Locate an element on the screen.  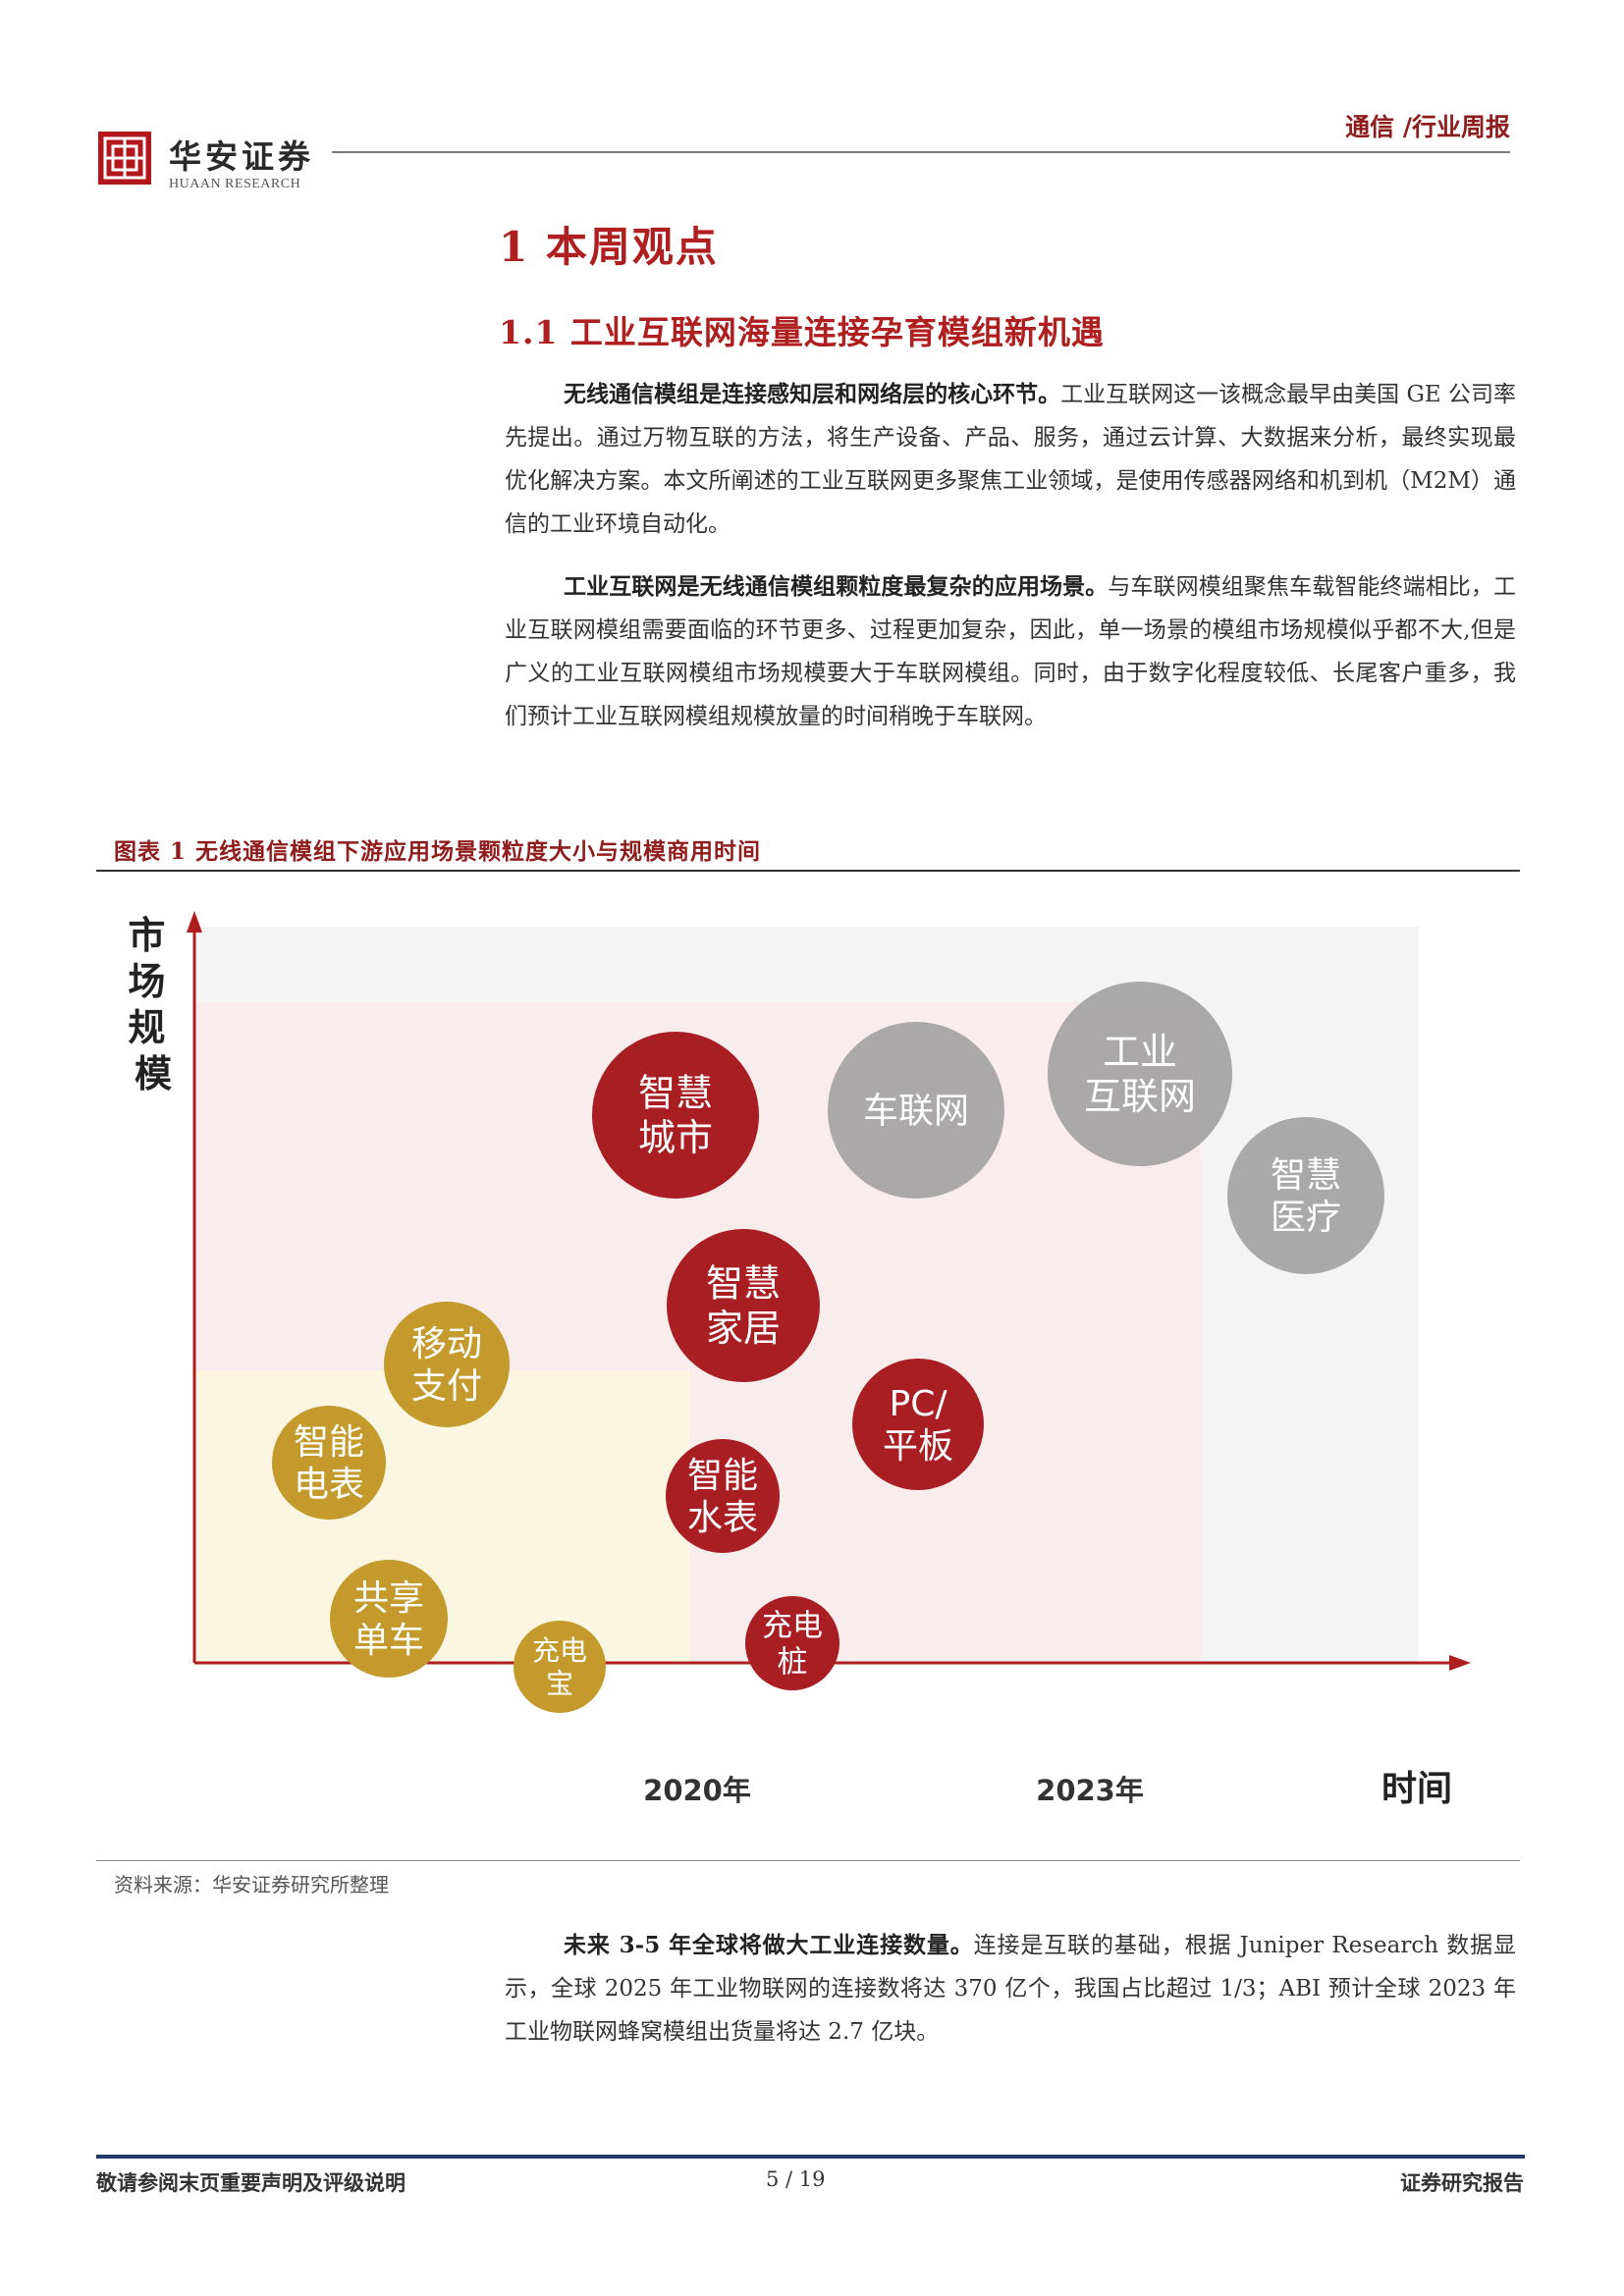
subsection-heading: 1.1 工业互联网海量连接孕育模组新机遇 is located at coordinates (802, 332).